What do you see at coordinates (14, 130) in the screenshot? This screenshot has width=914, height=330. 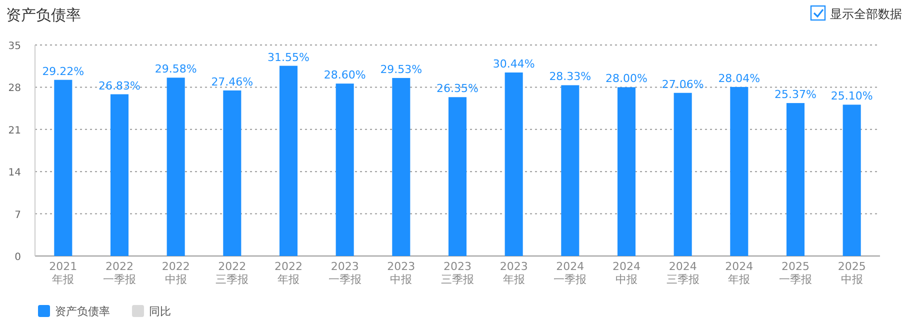 I see `y-tick-label: 21` at bounding box center [14, 130].